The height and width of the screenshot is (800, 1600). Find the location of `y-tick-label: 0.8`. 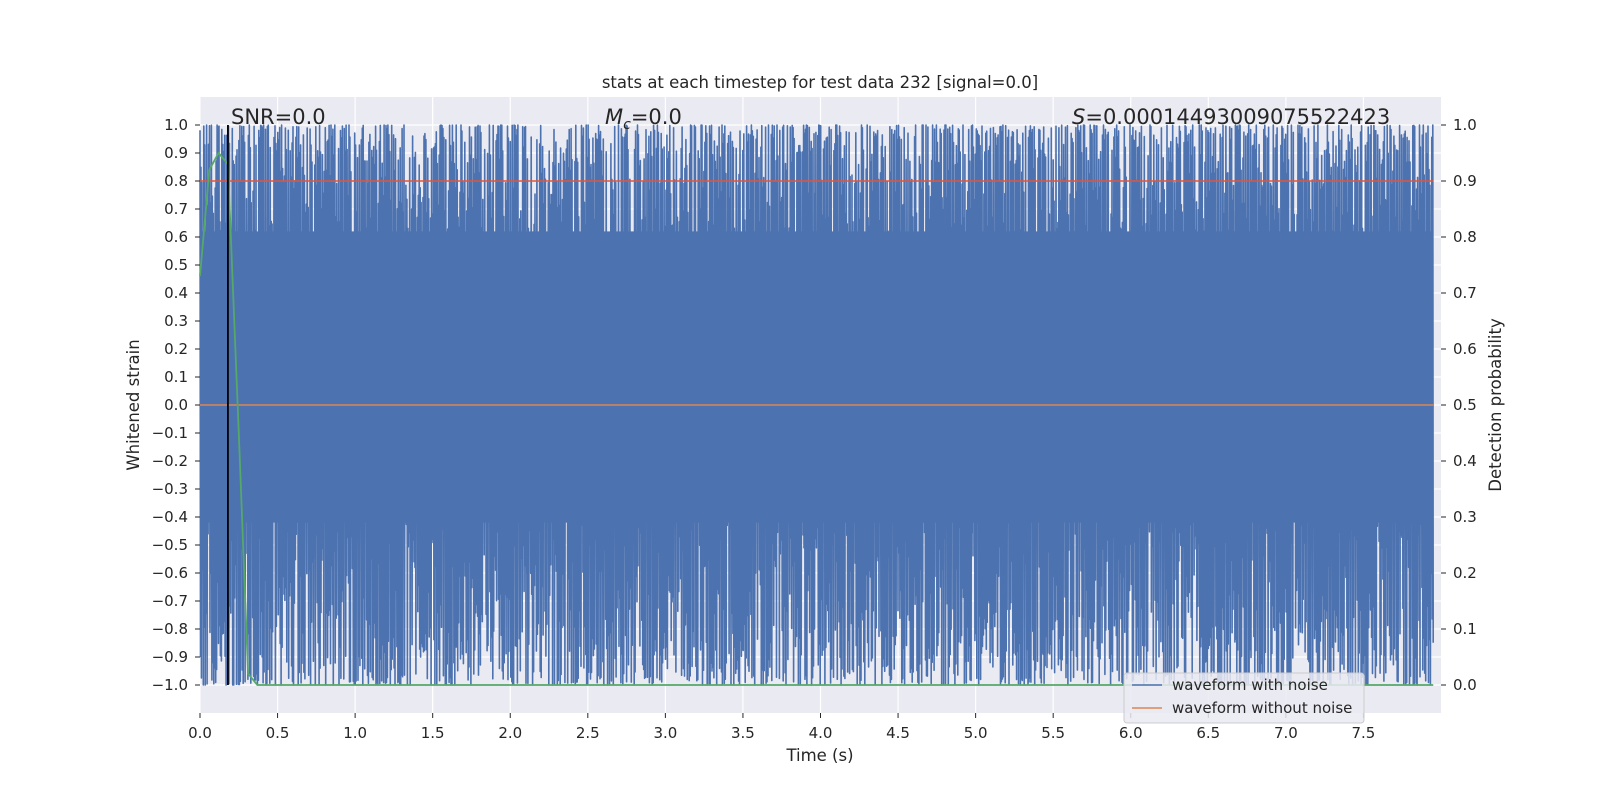

y-tick-label: 0.8 is located at coordinates (176, 181).